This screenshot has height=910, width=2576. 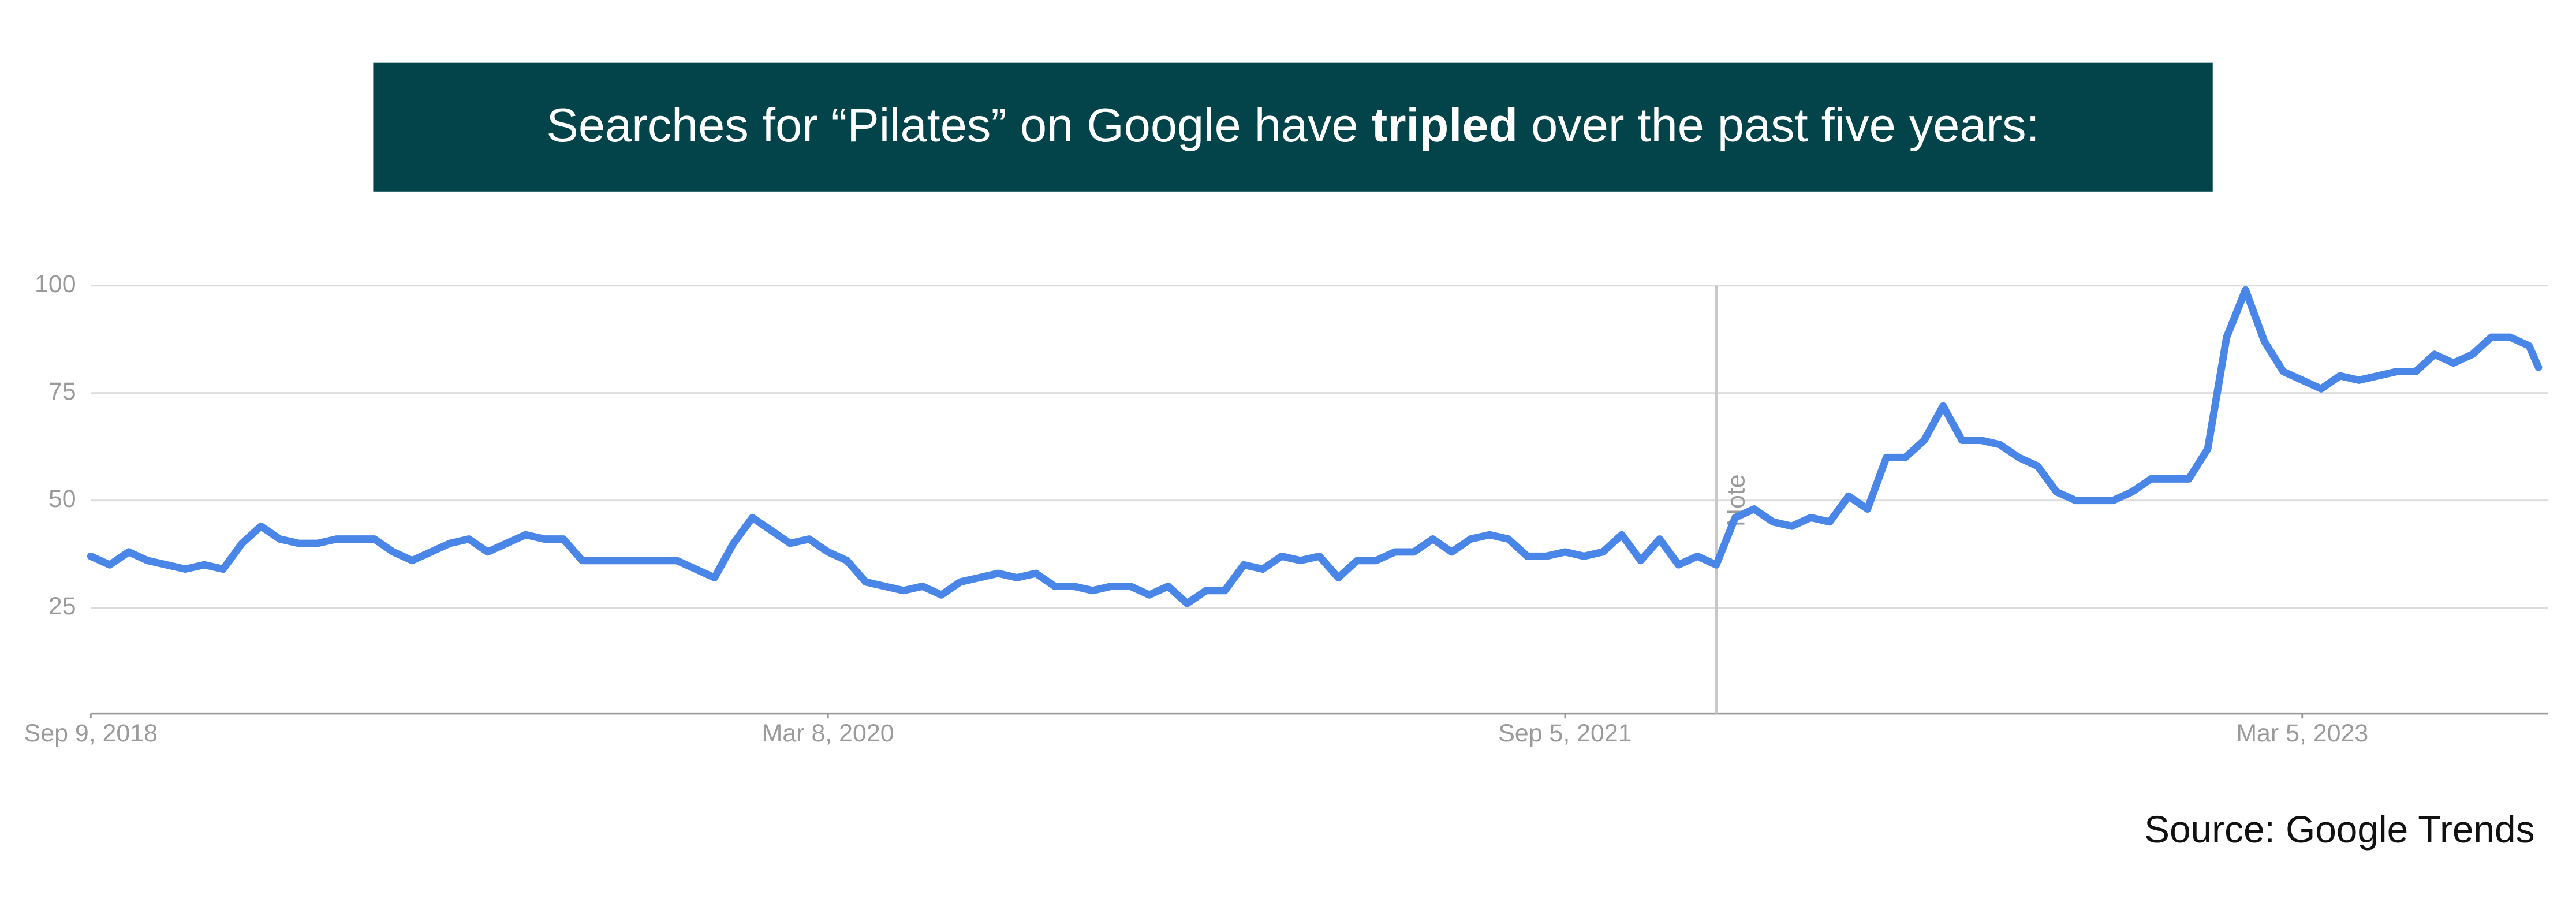 I want to click on title-box, so click(x=1293, y=127).